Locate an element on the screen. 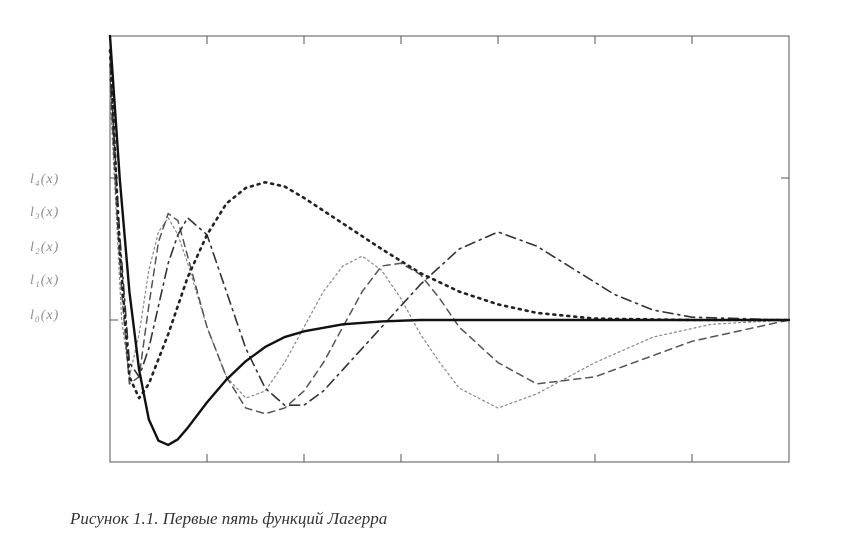 The image size is (856, 541). legend-label-l3: l₃(x) is located at coordinates (45, 212).